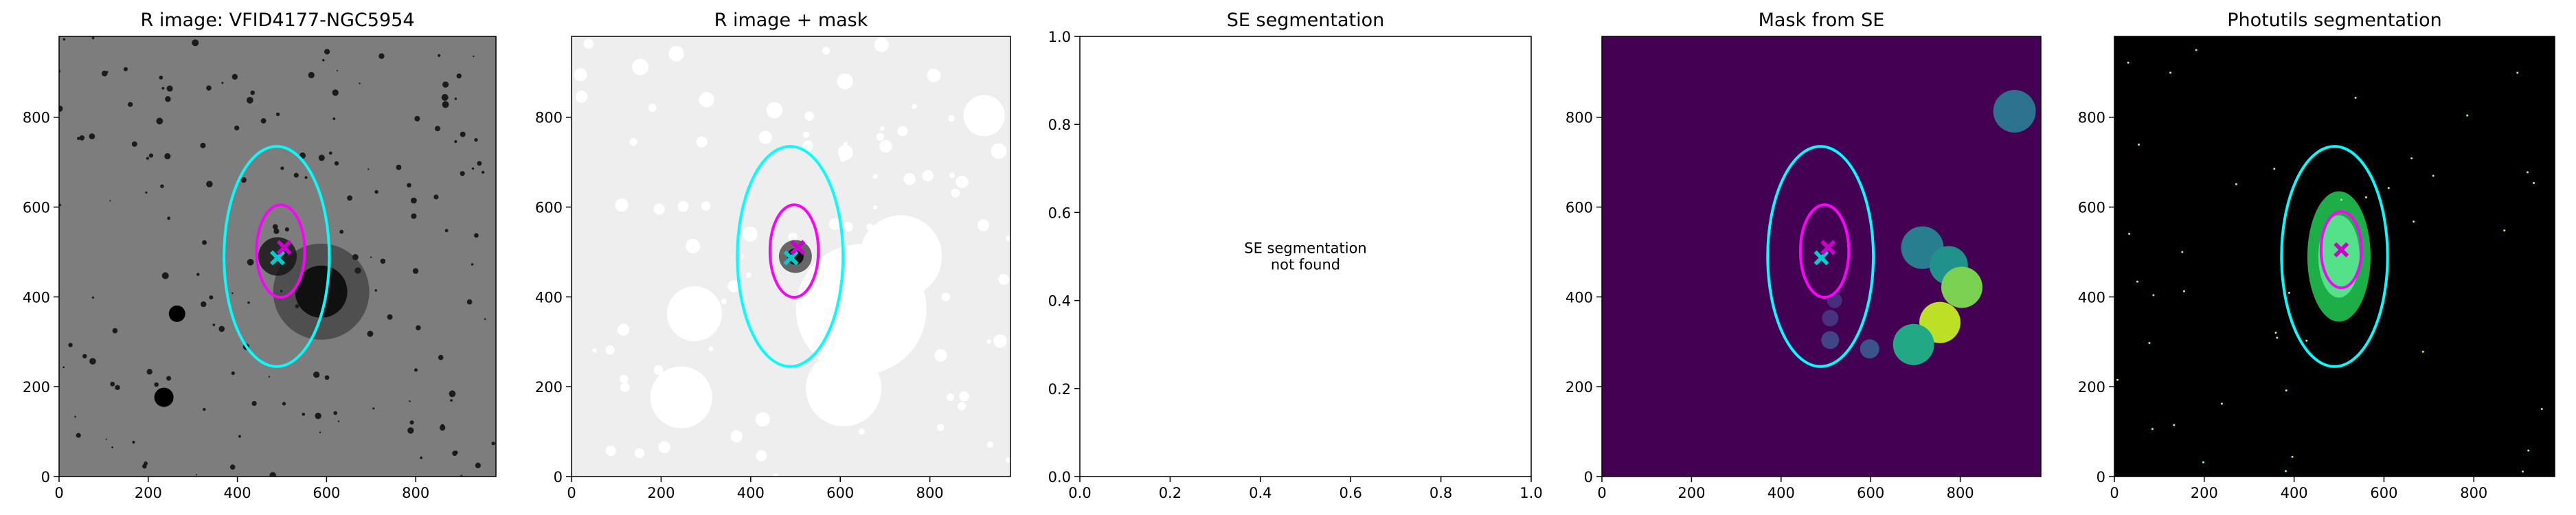 Image resolution: width=2576 pixels, height=515 pixels. What do you see at coordinates (1170, 493) in the screenshot?
I see `x-tick-label: 0.2` at bounding box center [1170, 493].